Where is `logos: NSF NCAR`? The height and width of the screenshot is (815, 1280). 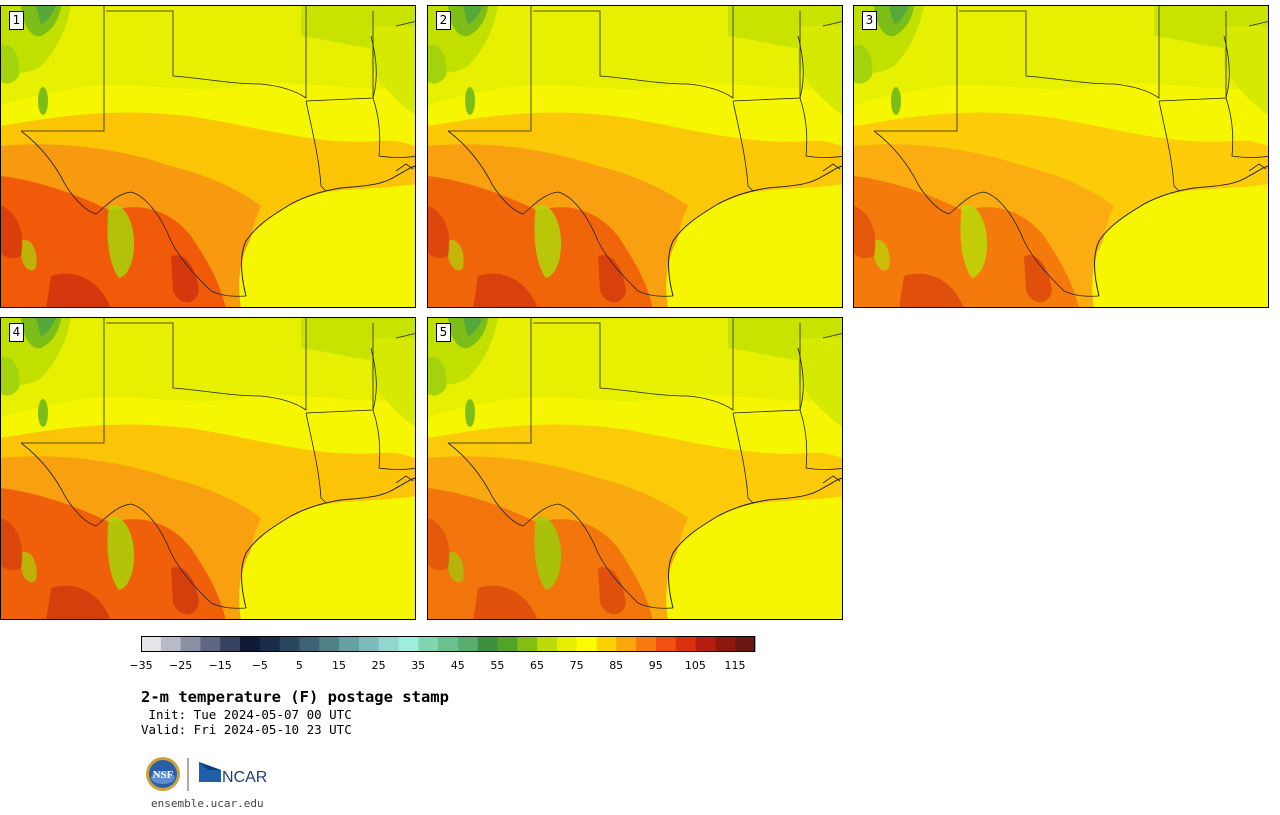
logos: NSF NCAR is located at coordinates (209, 777).